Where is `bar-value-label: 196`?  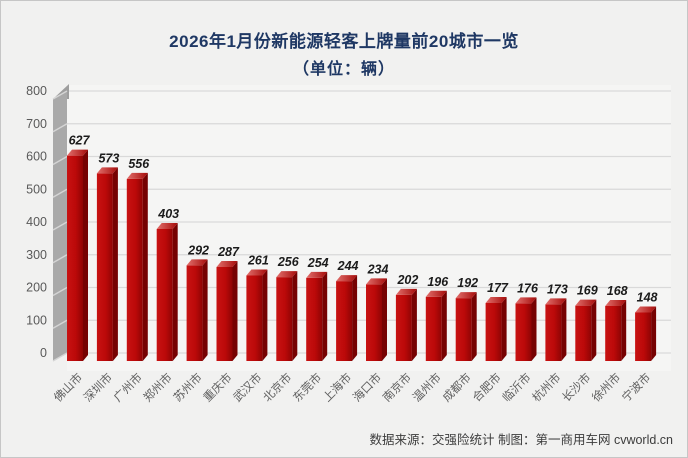
bar-value-label: 196 is located at coordinates (438, 282).